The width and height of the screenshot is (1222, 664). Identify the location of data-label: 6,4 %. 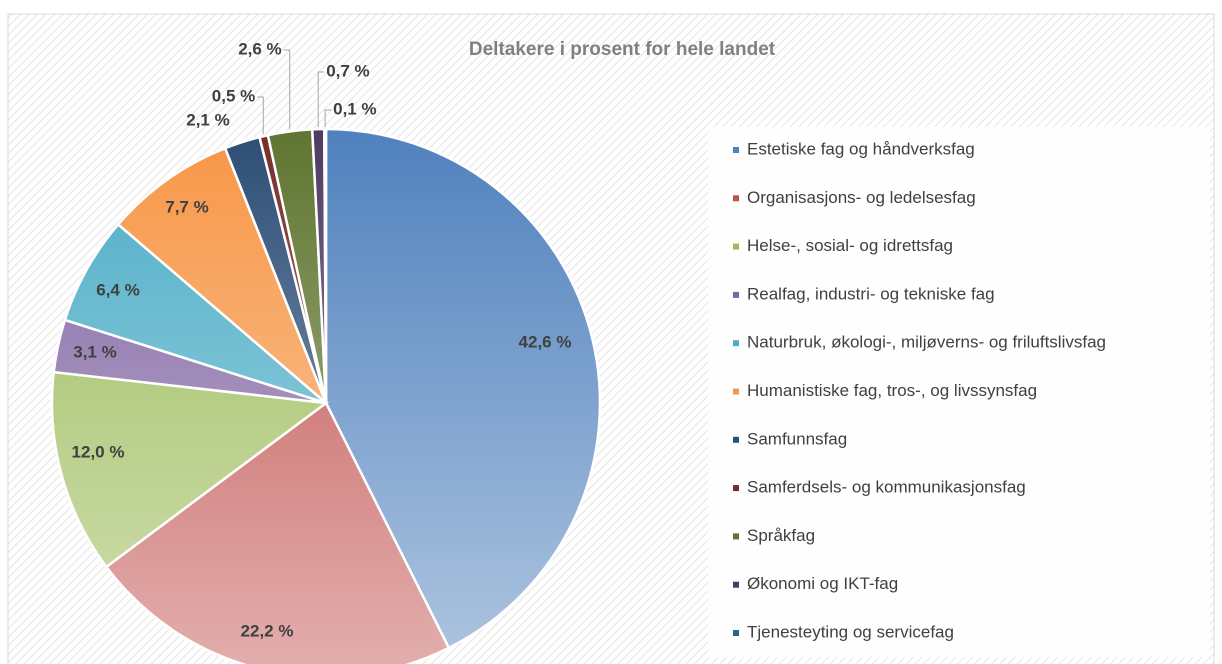
(117, 289).